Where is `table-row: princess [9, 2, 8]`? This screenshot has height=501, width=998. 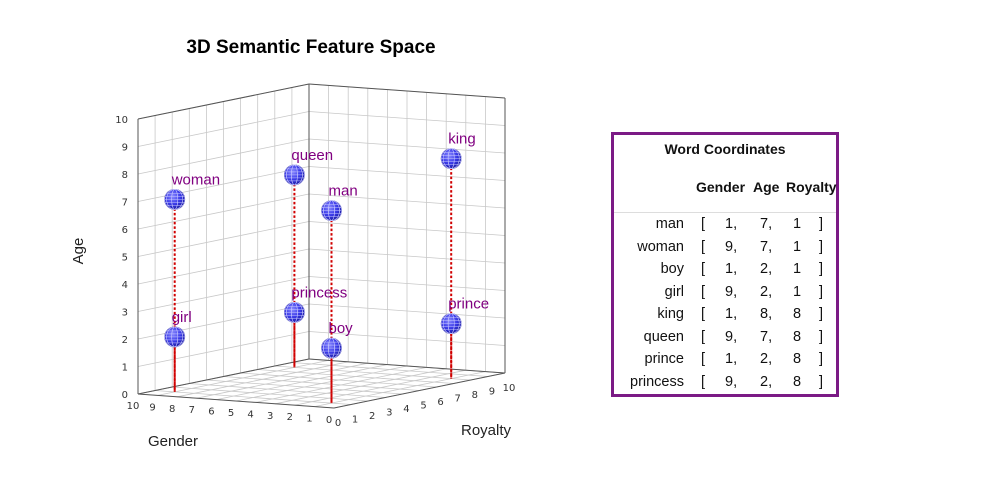 table-row: princess [9, 2, 8] is located at coordinates (725, 385).